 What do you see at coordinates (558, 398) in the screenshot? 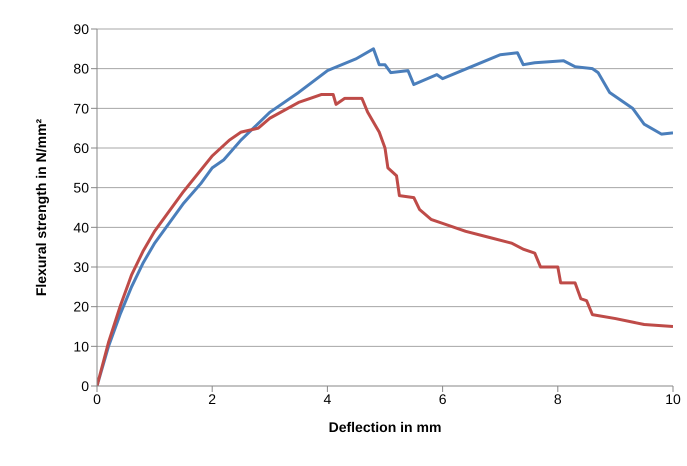
I see `x-tick-label: 8` at bounding box center [558, 398].